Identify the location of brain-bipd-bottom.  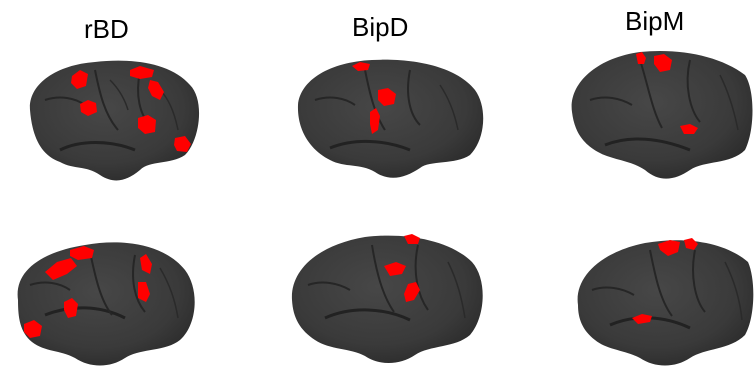
(387, 299).